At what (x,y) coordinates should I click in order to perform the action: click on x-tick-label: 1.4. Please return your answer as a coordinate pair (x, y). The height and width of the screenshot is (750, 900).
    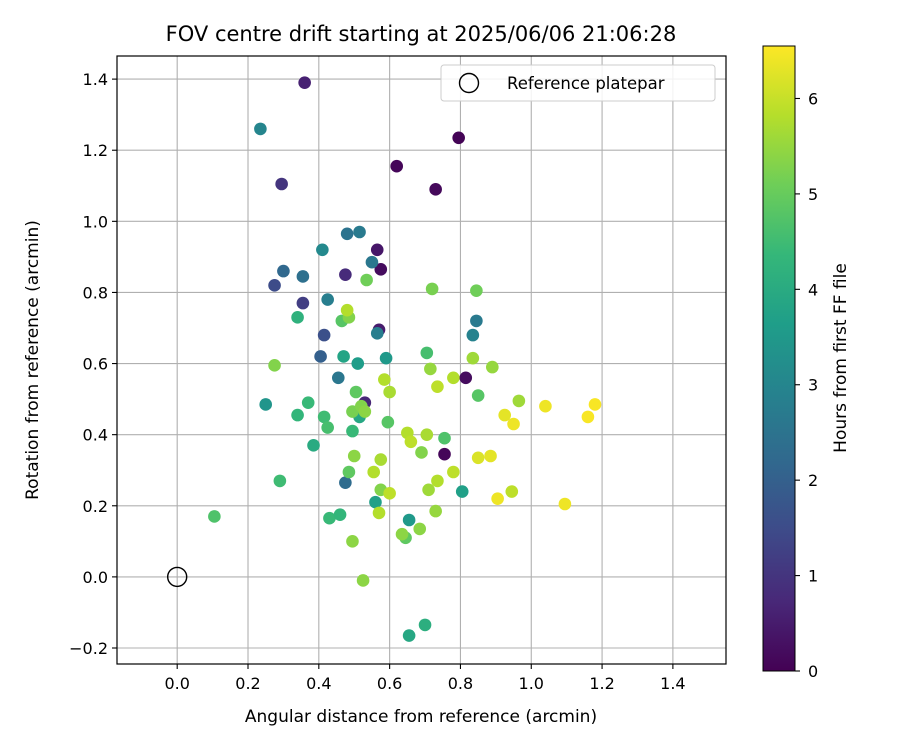
    Looking at the image, I should click on (672, 683).